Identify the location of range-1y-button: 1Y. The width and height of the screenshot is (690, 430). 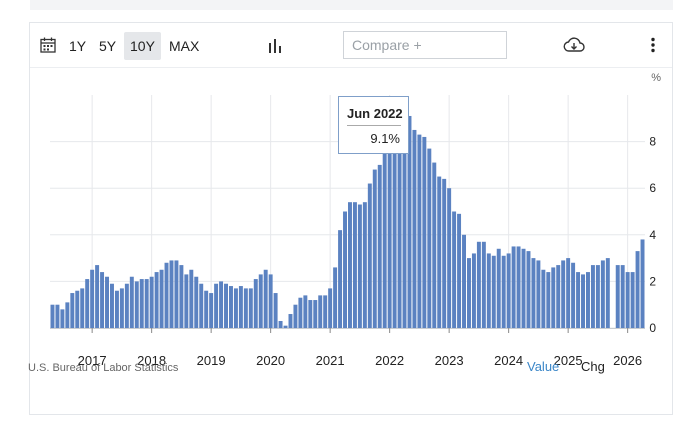
(78, 46).